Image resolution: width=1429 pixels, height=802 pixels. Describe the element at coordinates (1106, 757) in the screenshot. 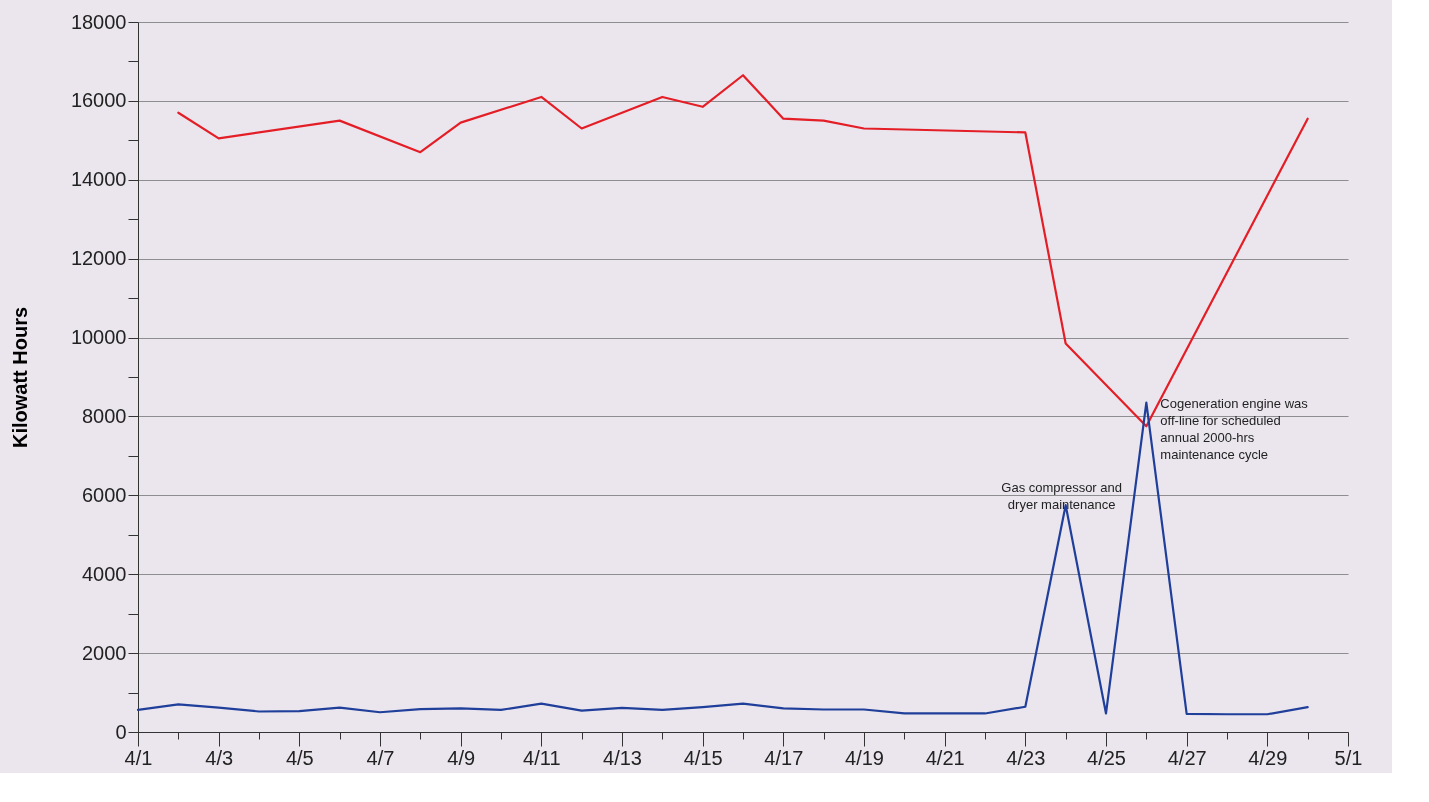

I see `x-tick-label: 4/25` at that location.